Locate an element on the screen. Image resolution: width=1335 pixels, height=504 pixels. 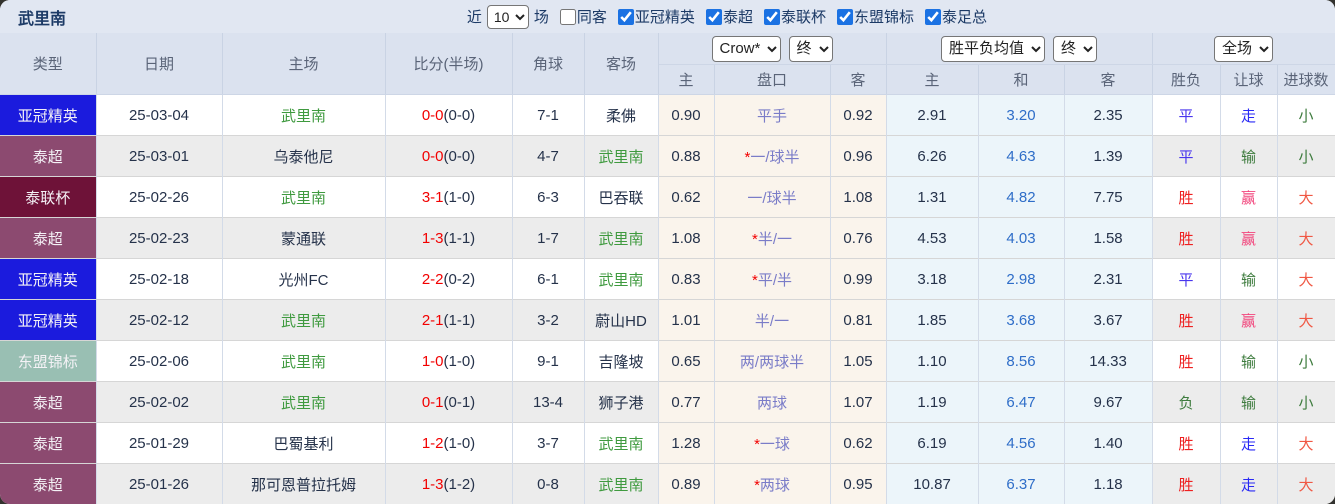
league-checkbox-thai-league is located at coordinates (713, 16).